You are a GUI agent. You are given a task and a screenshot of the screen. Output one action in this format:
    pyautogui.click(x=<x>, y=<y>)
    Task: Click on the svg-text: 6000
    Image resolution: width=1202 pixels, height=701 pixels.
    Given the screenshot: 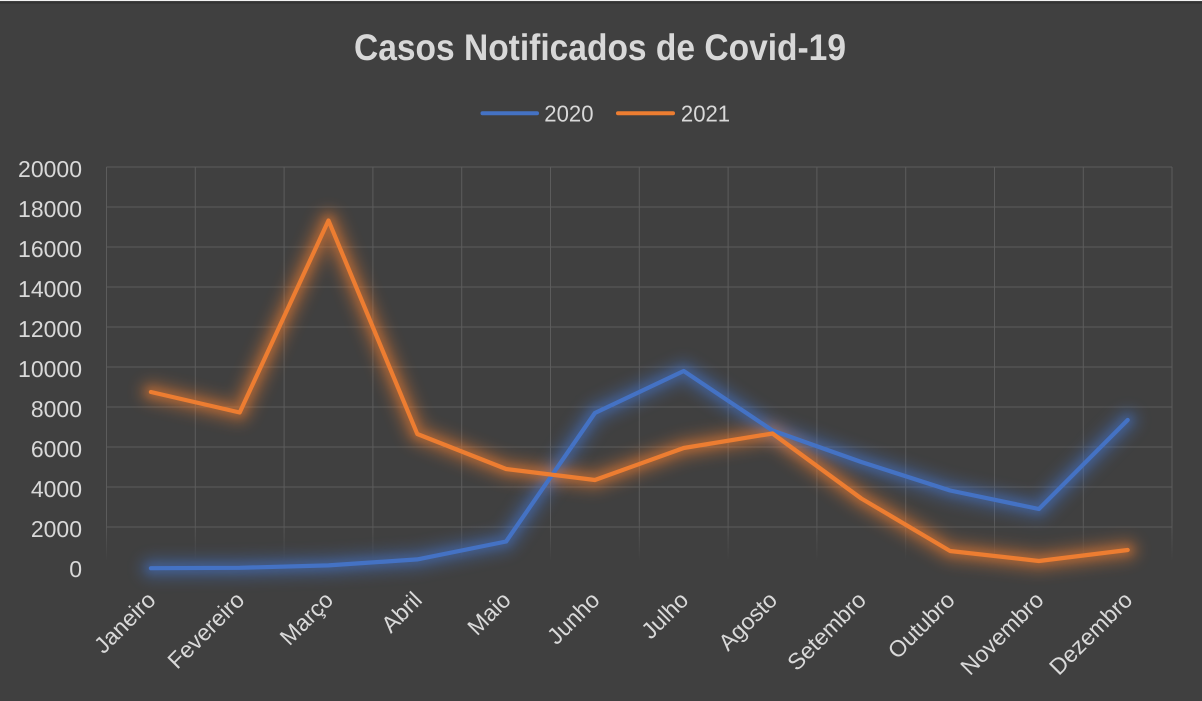 What is the action you would take?
    pyautogui.click(x=56, y=449)
    